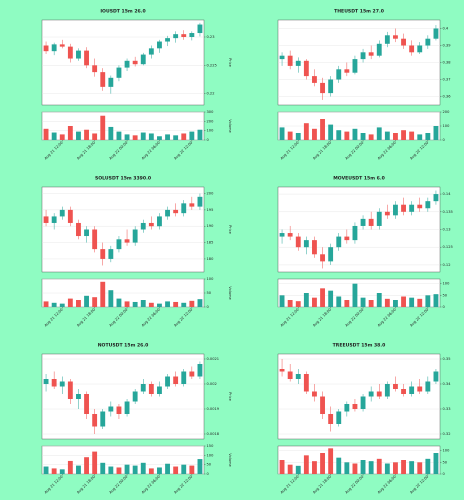 This screenshot has width=464, height=500. I want to click on price-panel, so click(123, 229).